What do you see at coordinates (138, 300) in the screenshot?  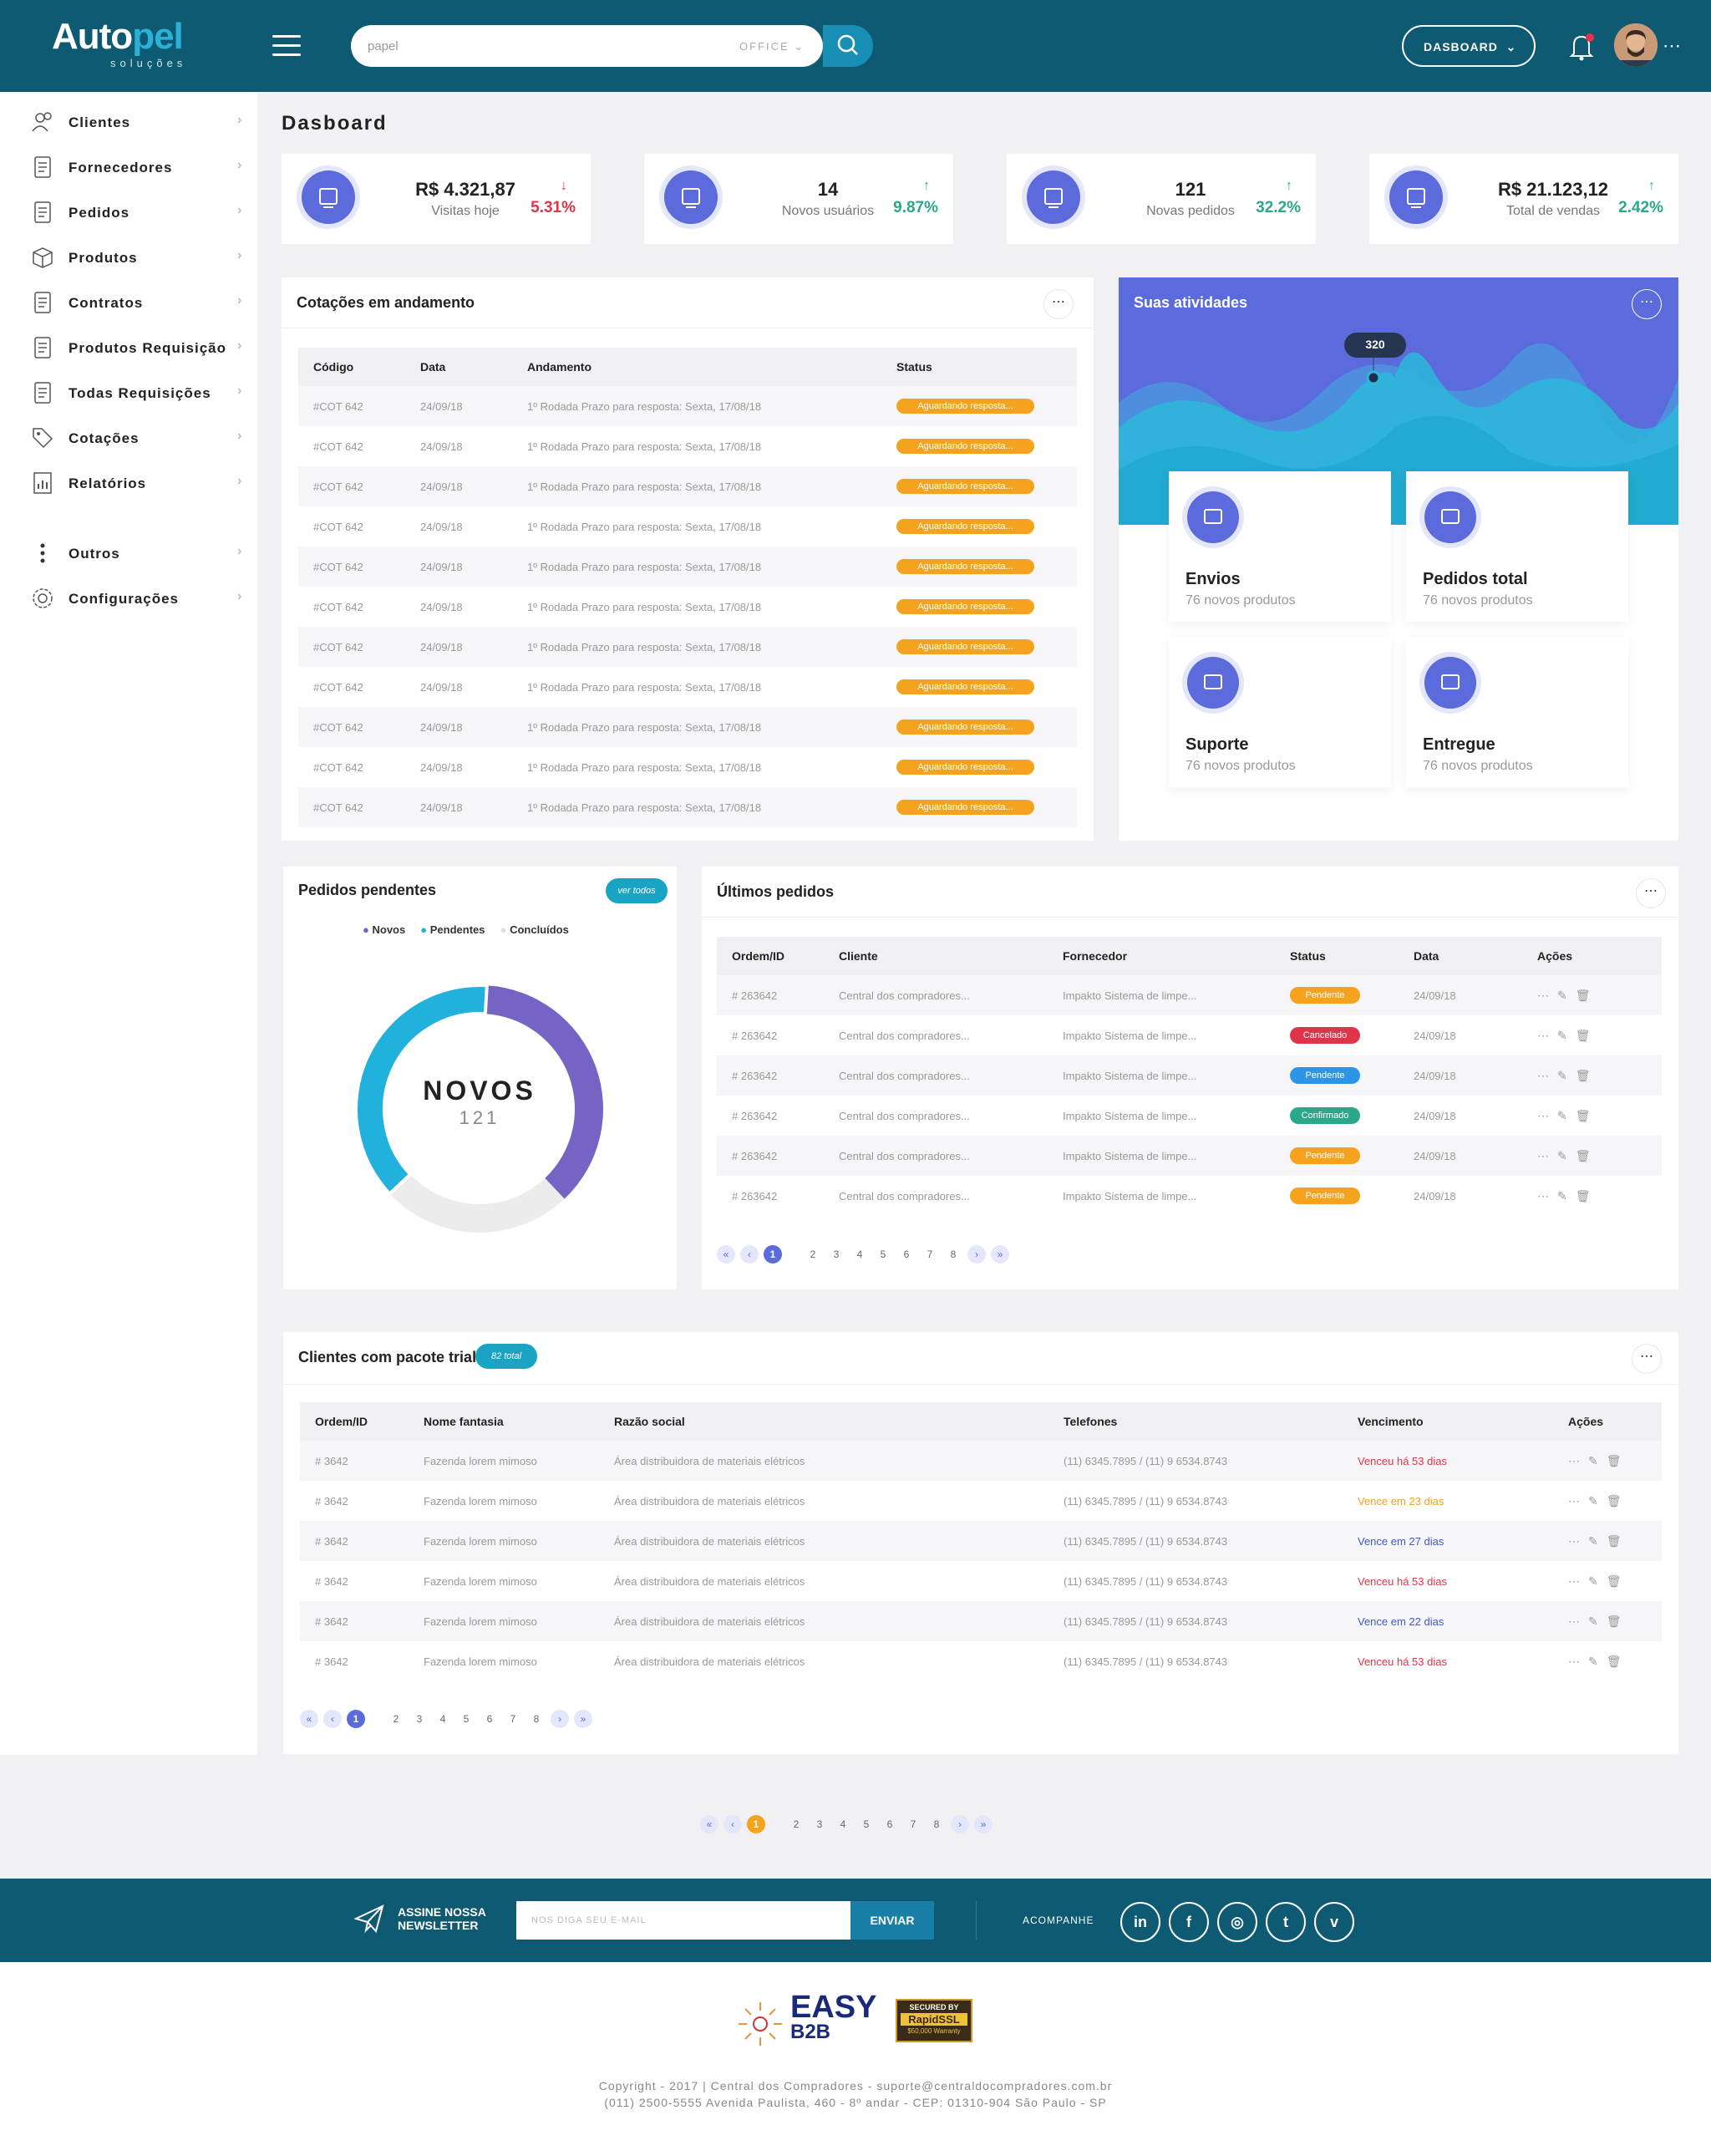 I see `sidebar-item-contratos: Contratos ›` at bounding box center [138, 300].